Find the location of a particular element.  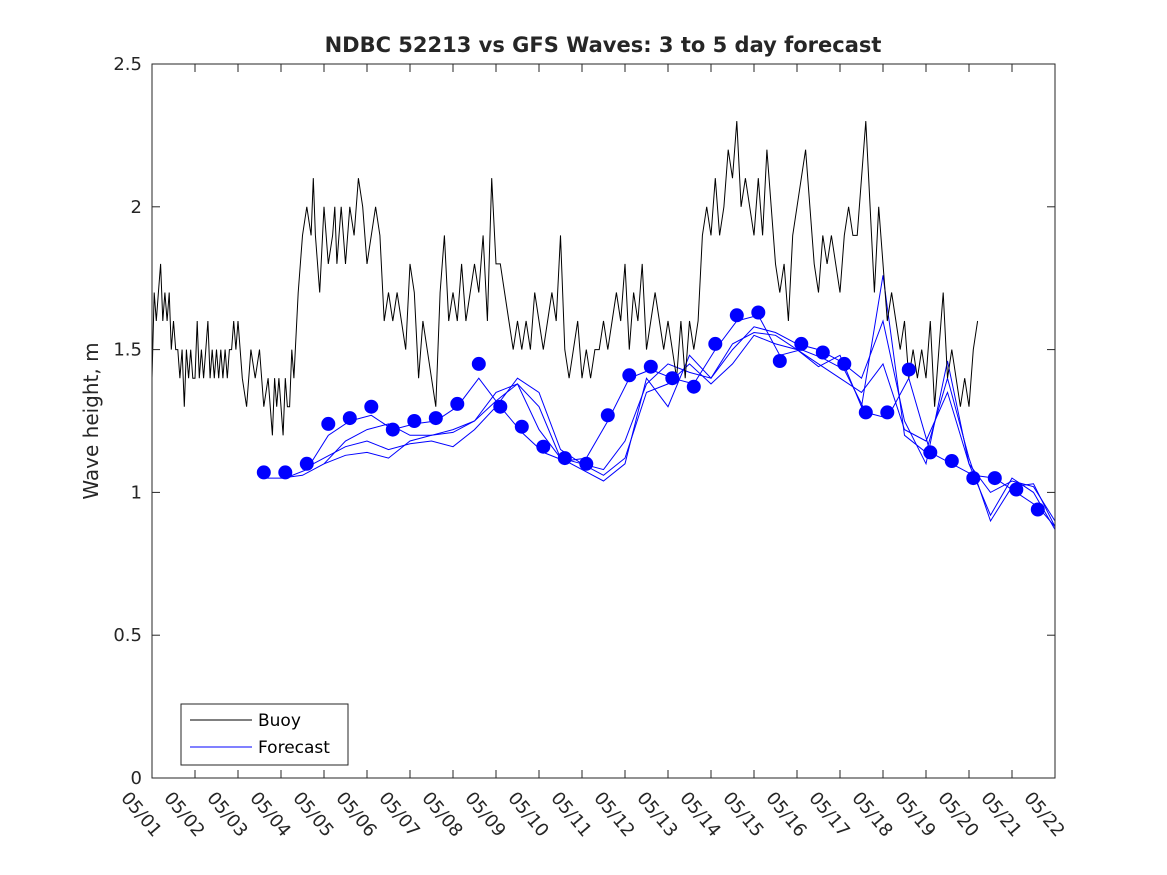

y-axis-label: Wave height, m is located at coordinates (91, 420).